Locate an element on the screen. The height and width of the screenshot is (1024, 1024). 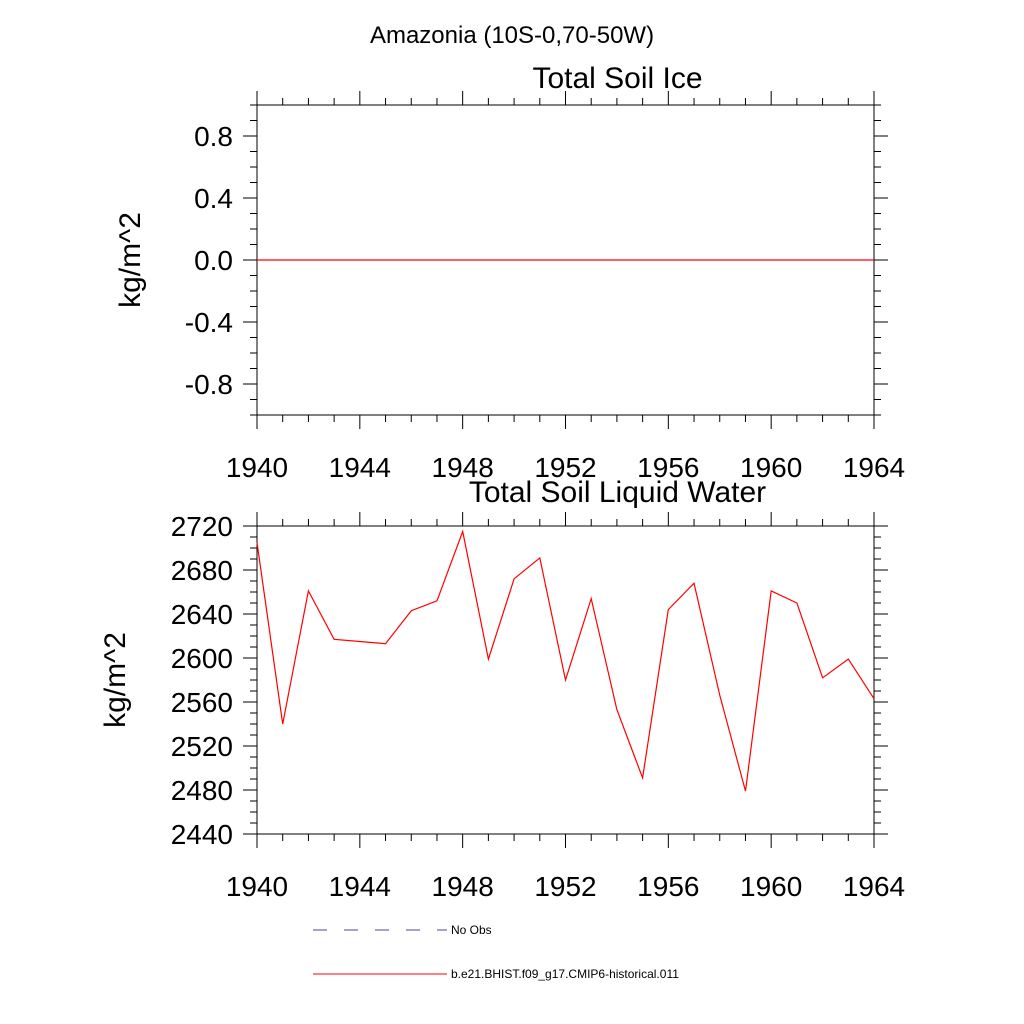
y-tick-label: 0.0 is located at coordinates (213, 260).